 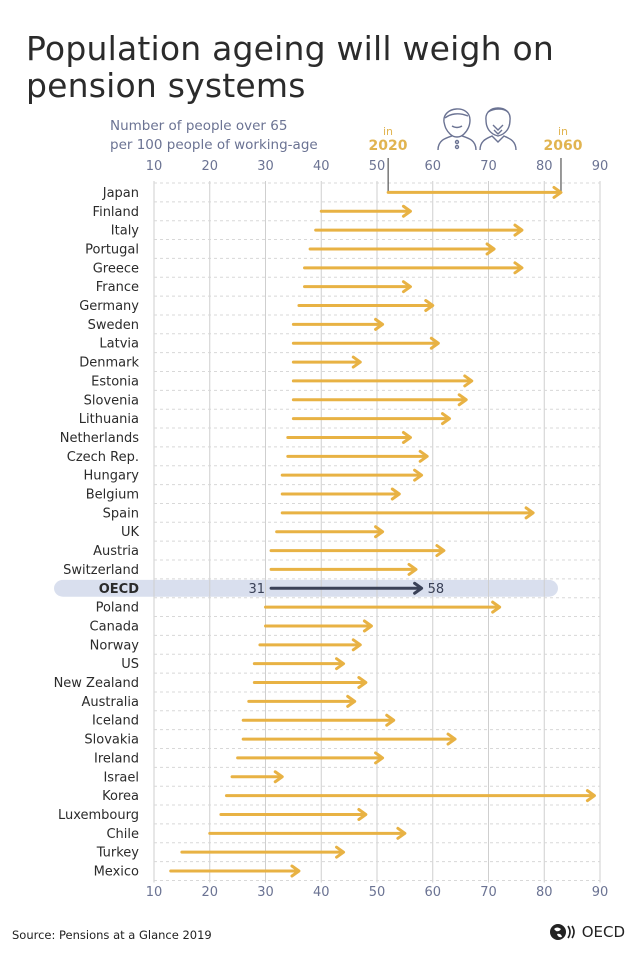 I want to click on legend-2020-year: 2020, so click(x=388, y=146).